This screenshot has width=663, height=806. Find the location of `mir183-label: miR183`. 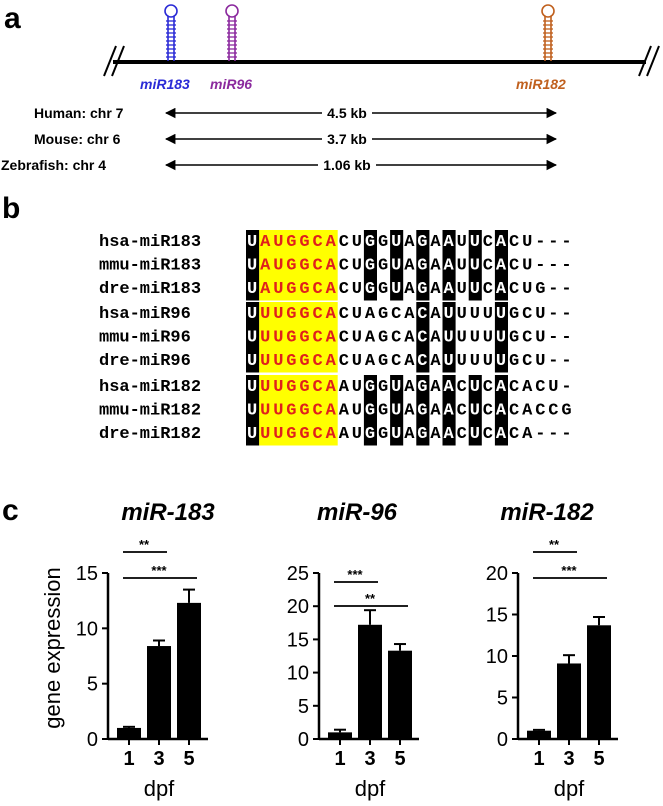

mir183-label: miR183 is located at coordinates (165, 84).